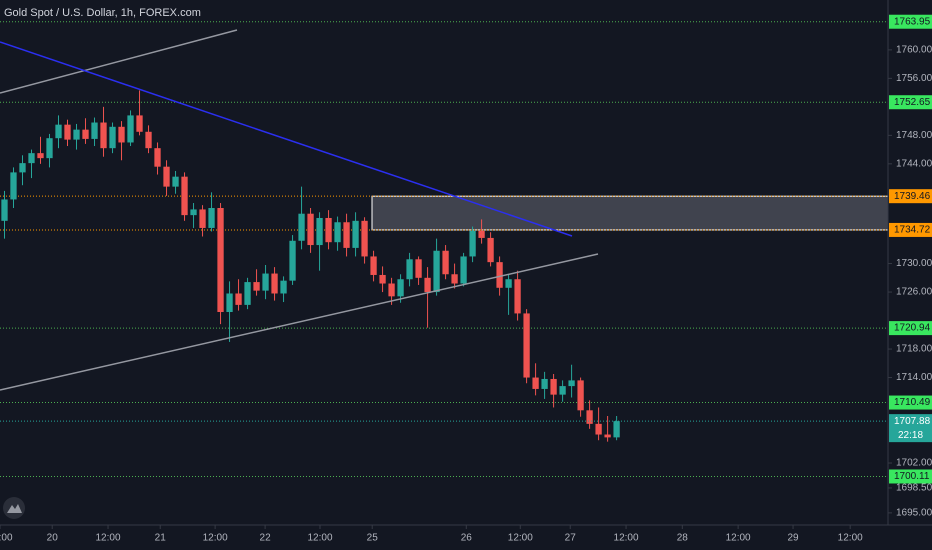 The width and height of the screenshot is (932, 550). Describe the element at coordinates (914, 349) in the screenshot. I see `y-tick-label: 1718.00` at that location.